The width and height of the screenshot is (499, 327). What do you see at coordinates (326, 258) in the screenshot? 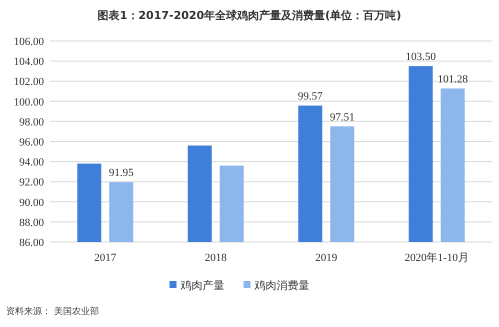
I see `x-tick-label: 2019` at bounding box center [326, 258].